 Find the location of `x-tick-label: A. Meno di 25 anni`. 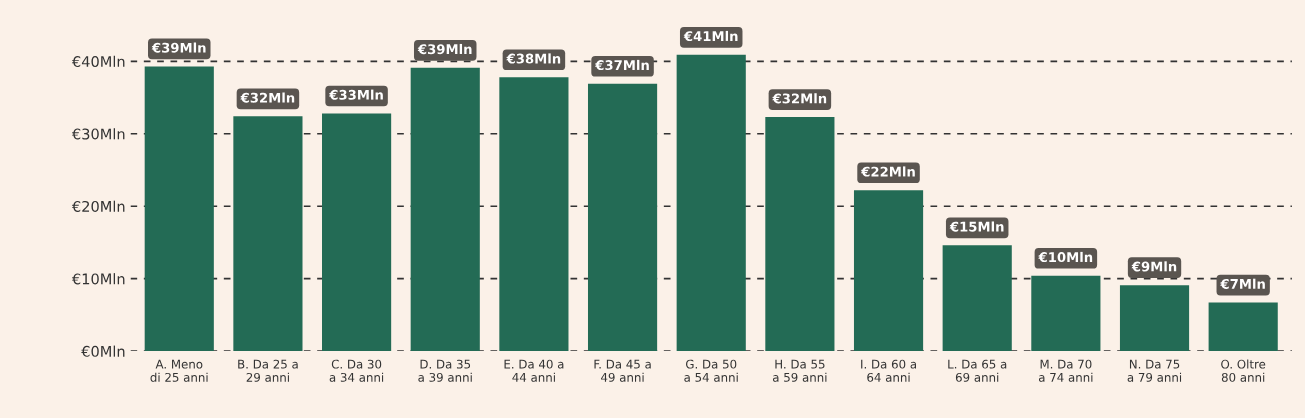

x-tick-label: A. Meno di 25 anni is located at coordinates (179, 370).